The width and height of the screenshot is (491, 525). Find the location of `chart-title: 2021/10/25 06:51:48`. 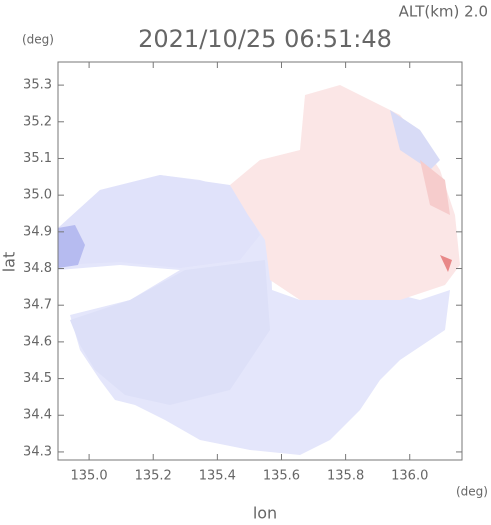

chart-title: 2021/10/25 06:51:48 is located at coordinates (265, 39).